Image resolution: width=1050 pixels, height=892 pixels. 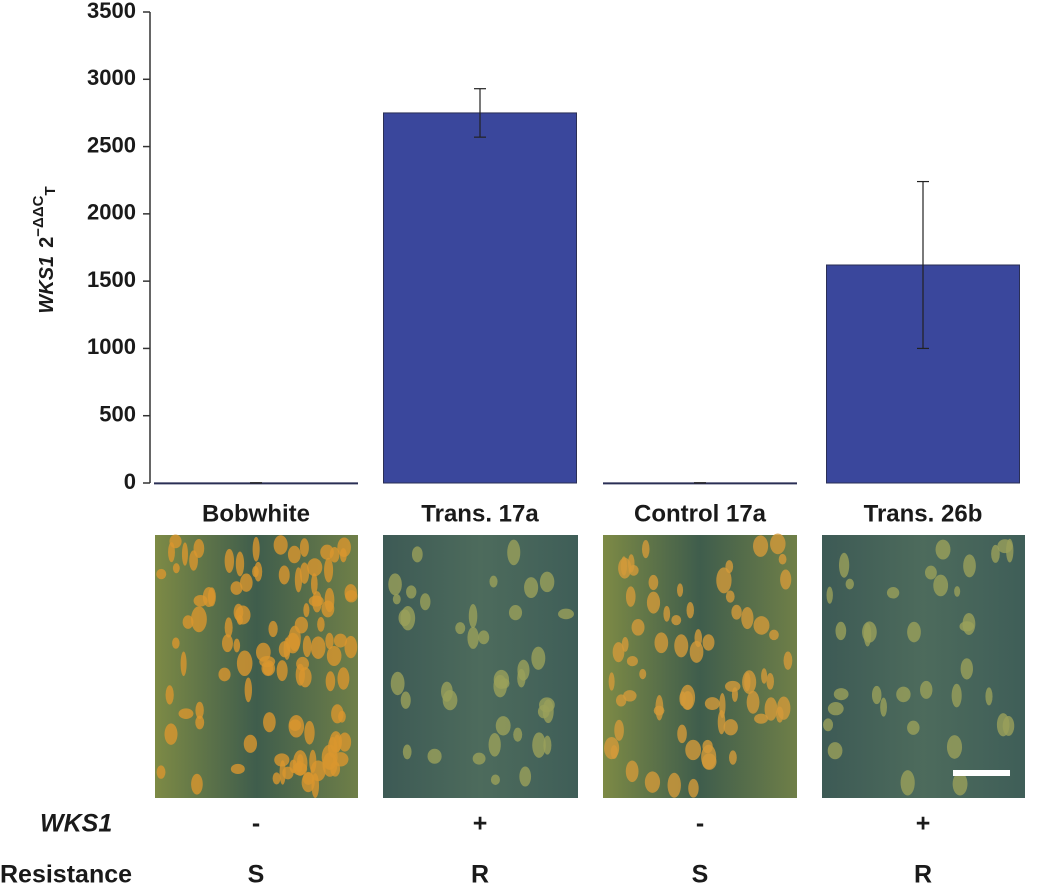 What do you see at coordinates (923, 666) in the screenshot?
I see `leaf-photo` at bounding box center [923, 666].